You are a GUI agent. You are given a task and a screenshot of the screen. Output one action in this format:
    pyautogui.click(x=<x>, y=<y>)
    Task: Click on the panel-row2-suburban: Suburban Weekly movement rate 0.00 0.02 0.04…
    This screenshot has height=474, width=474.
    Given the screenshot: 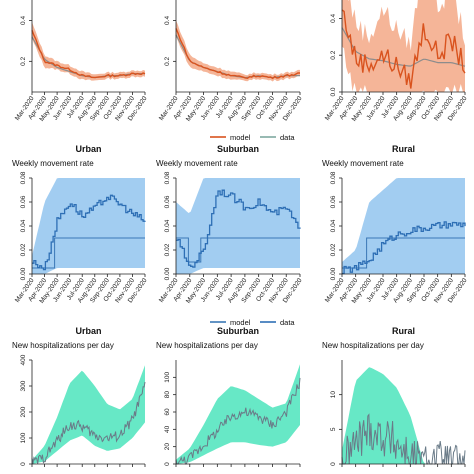 What is the action you would take?
    pyautogui.click(x=230, y=224)
    